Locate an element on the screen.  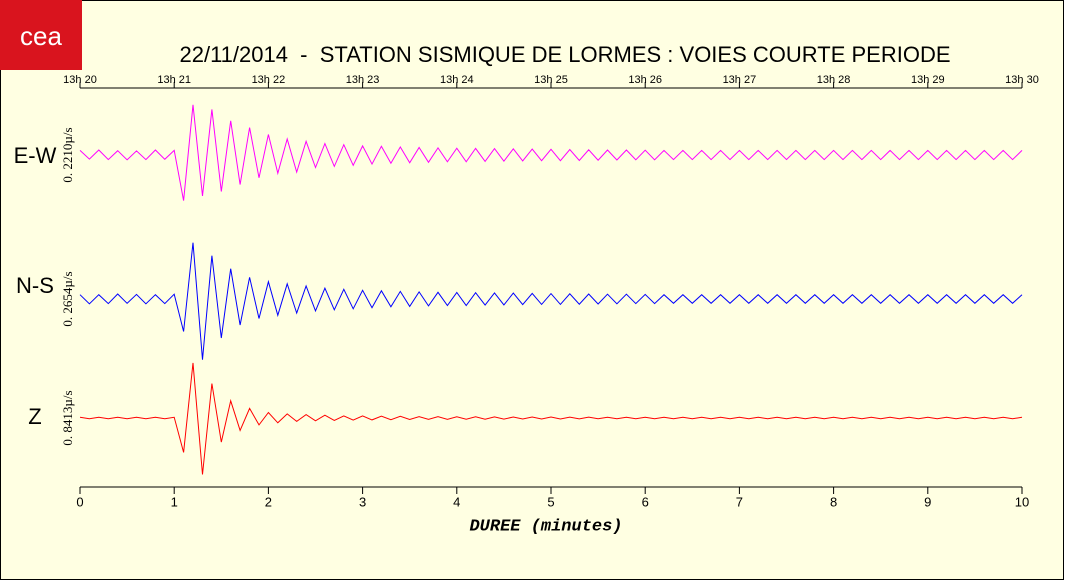
top-tick-label: 13h 29 is located at coordinates (928, 80).